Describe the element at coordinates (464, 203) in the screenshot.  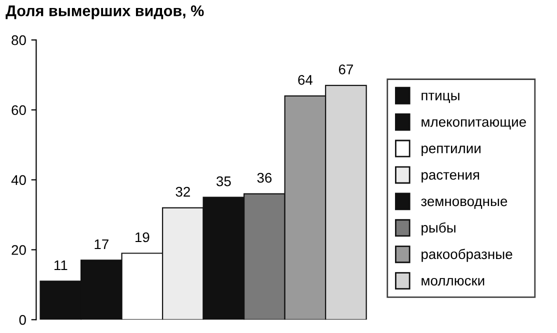
I see `legend-label: земноводные` at that location.